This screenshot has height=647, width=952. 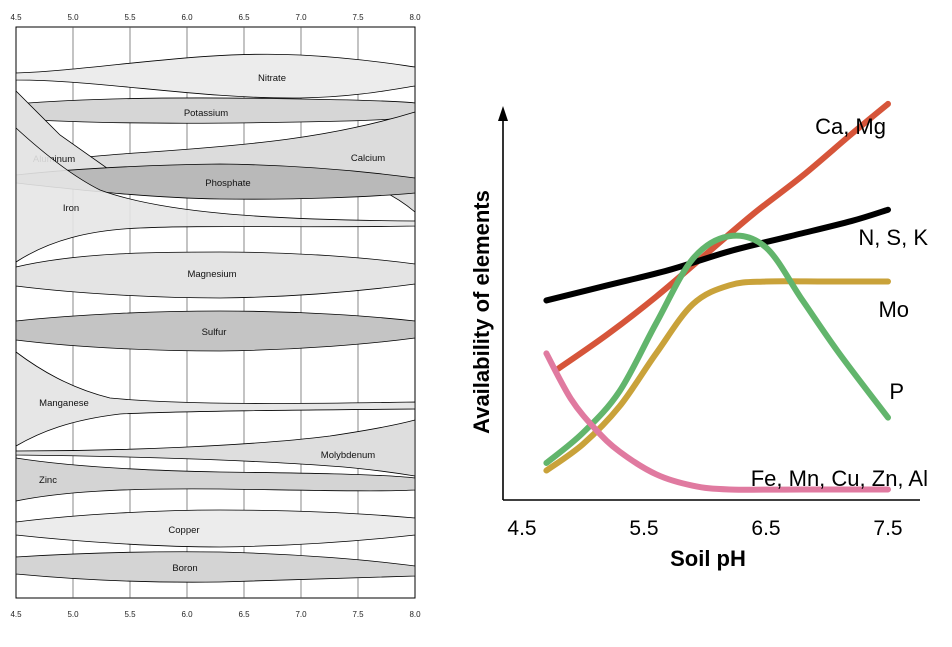 I want to click on x-tick-label: 4.5, so click(x=521, y=528).